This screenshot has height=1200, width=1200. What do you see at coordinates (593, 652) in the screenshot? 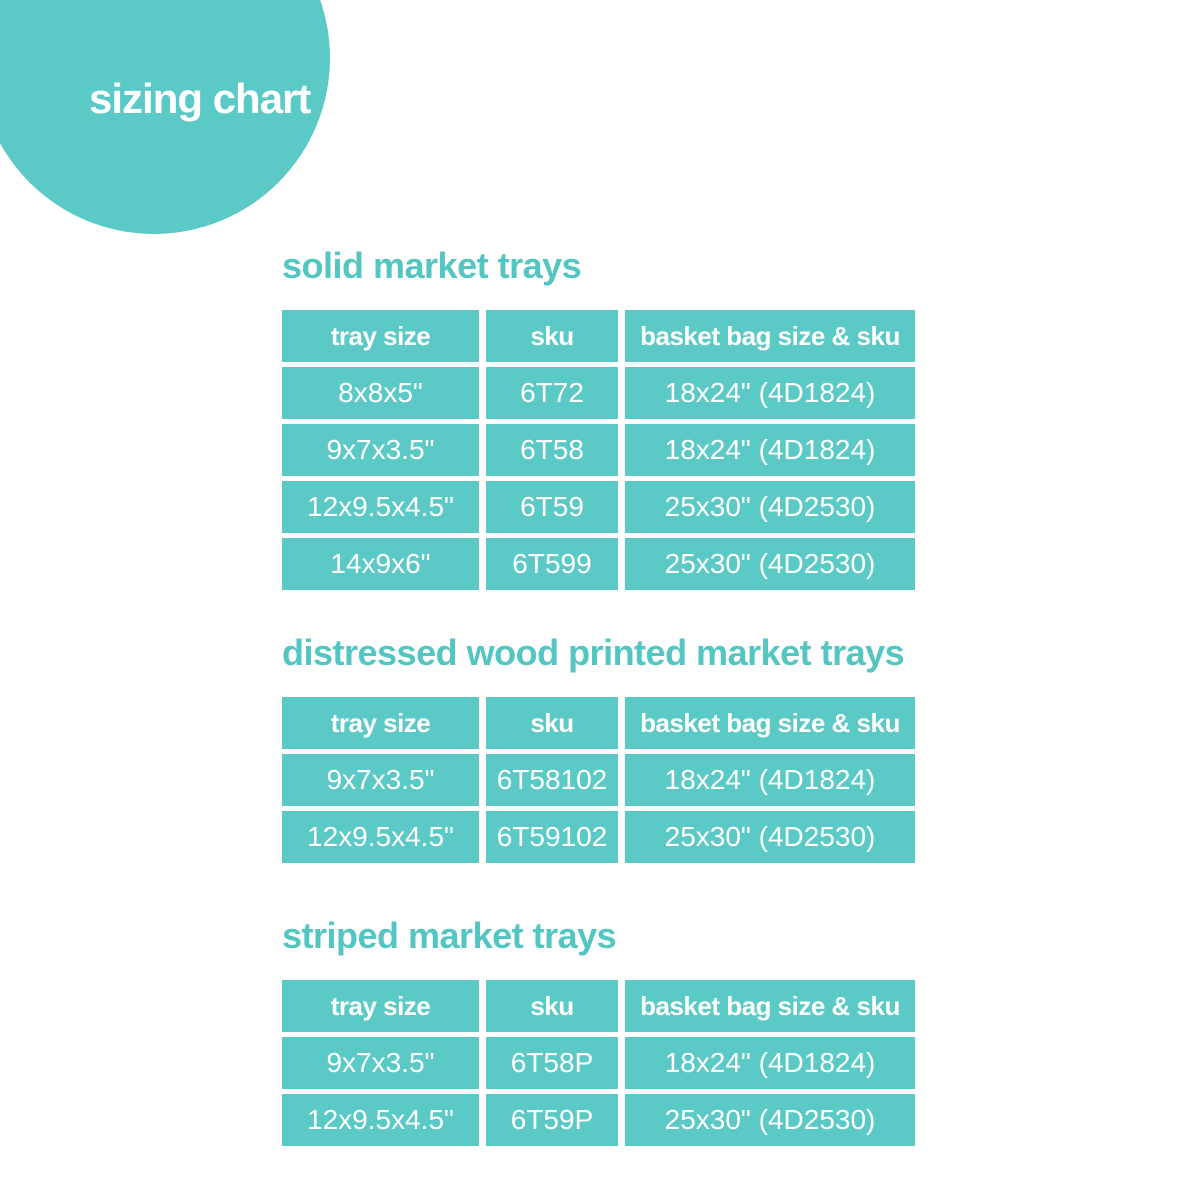
I see `section-title: distressed wood printed market trays` at bounding box center [593, 652].